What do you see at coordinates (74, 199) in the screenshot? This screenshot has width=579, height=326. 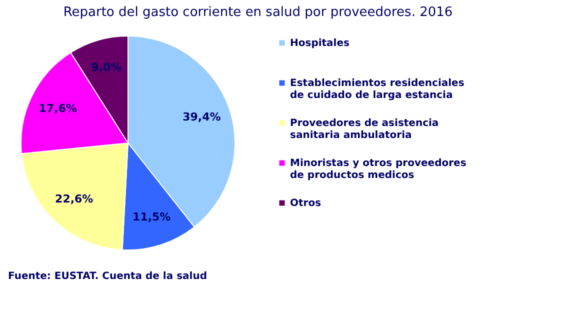 I see `data-label: 22,6%` at bounding box center [74, 199].